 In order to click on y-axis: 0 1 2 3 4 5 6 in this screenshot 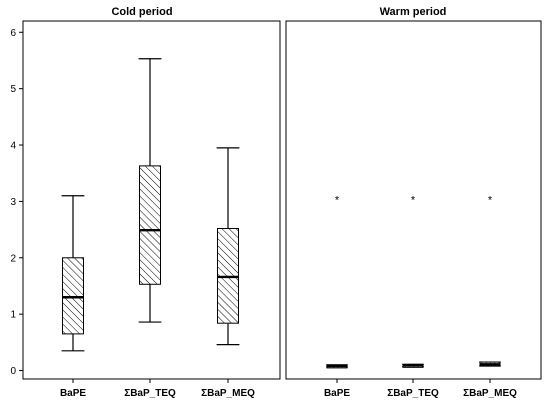, I will do `click(16, 202)`.